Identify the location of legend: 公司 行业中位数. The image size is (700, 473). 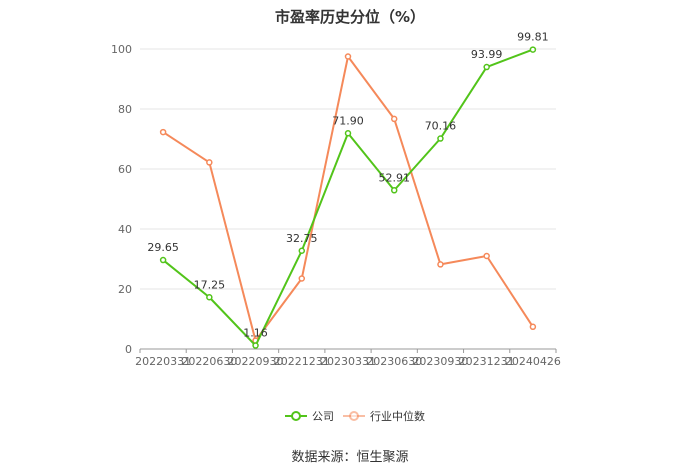
(355, 416).